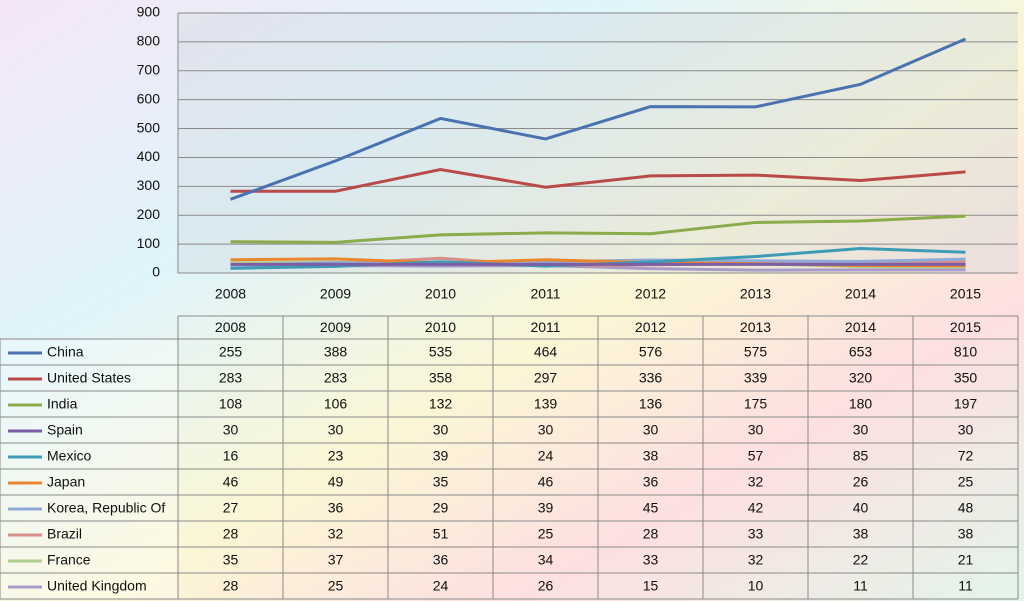 The image size is (1024, 601). Describe the element at coordinates (861, 456) in the screenshot. I see `table-cell: 85` at that location.